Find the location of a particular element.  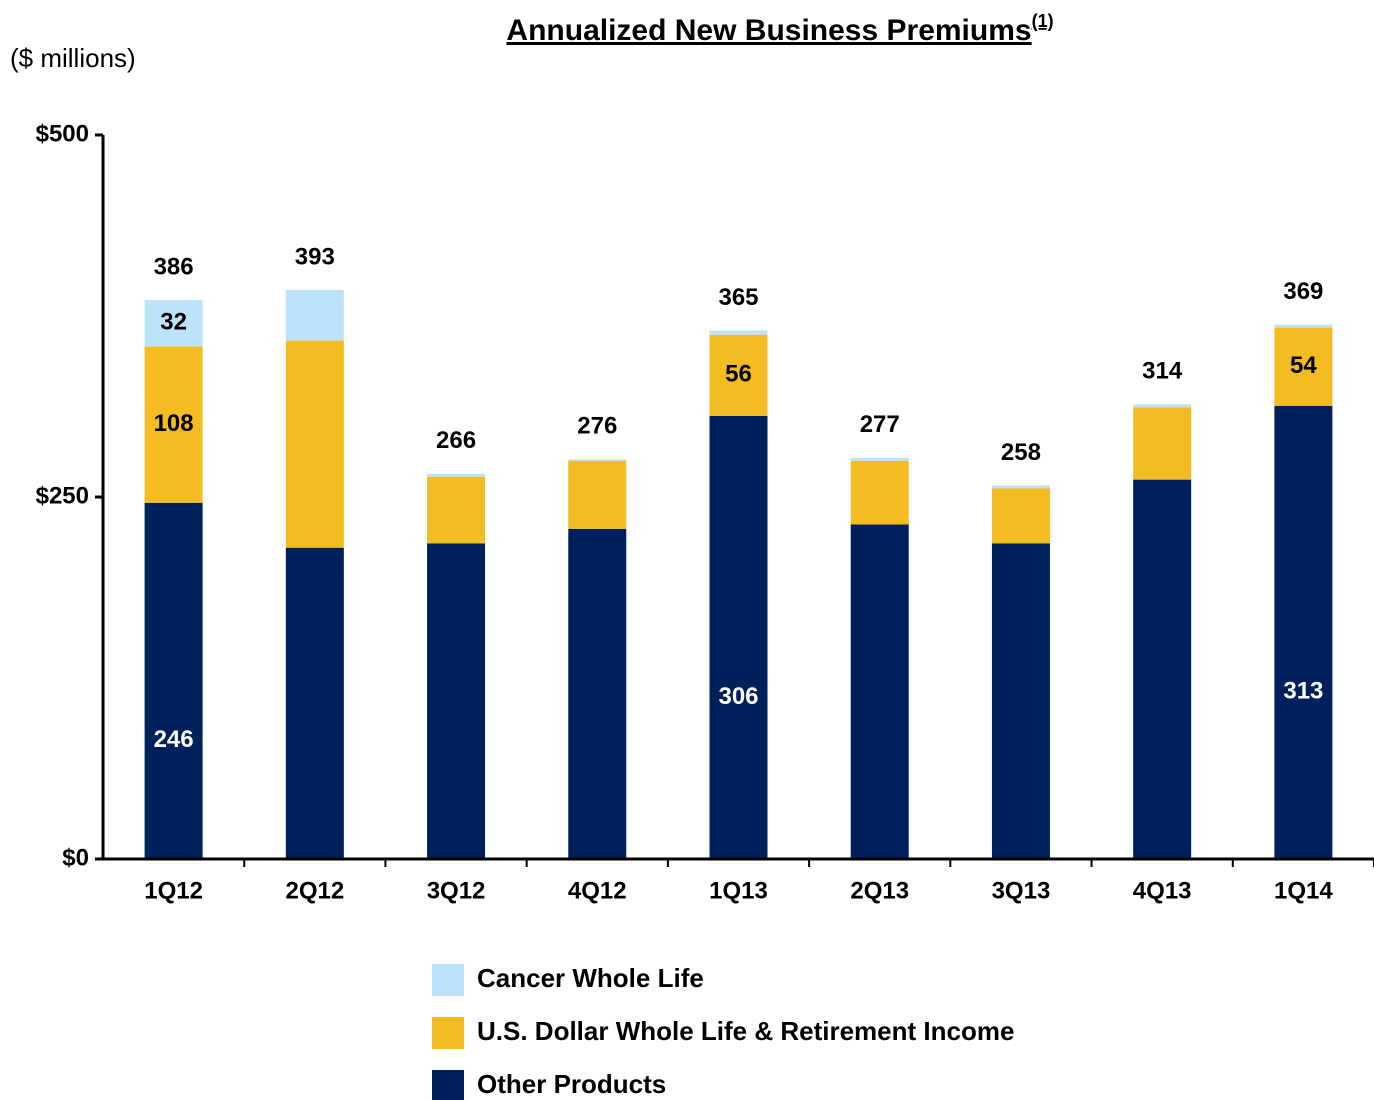

x-tick-label: 2Q13 is located at coordinates (879, 890).